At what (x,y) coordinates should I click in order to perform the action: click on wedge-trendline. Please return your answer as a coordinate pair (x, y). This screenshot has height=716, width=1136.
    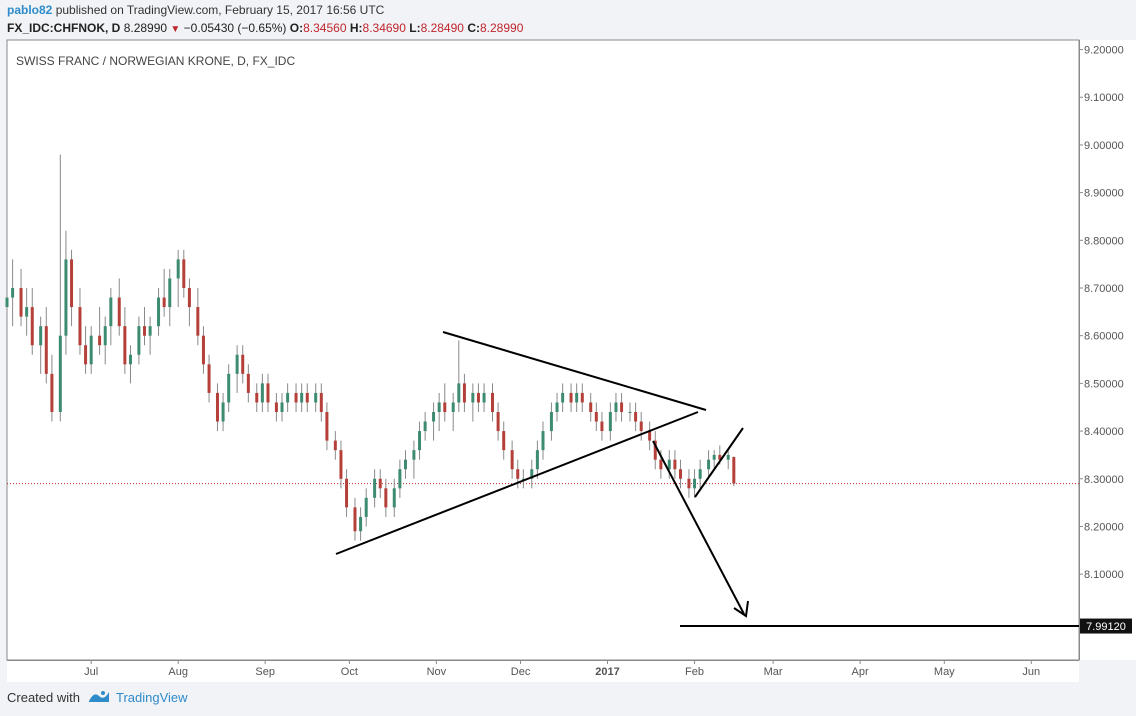
    Looking at the image, I should click on (719, 462).